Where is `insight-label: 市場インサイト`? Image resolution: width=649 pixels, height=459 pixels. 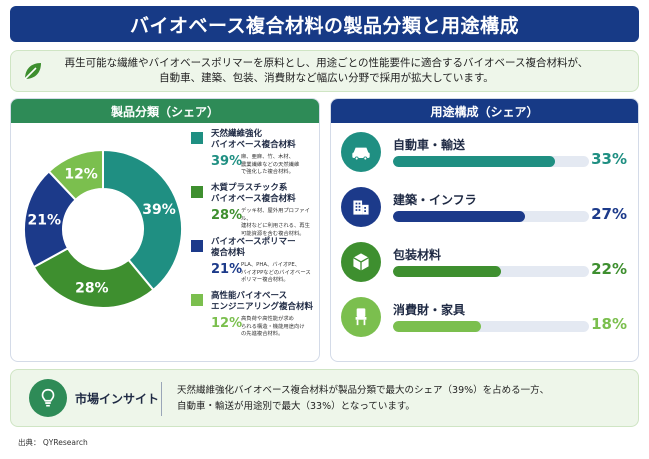 insight-label: 市場インサイト is located at coordinates (117, 399).